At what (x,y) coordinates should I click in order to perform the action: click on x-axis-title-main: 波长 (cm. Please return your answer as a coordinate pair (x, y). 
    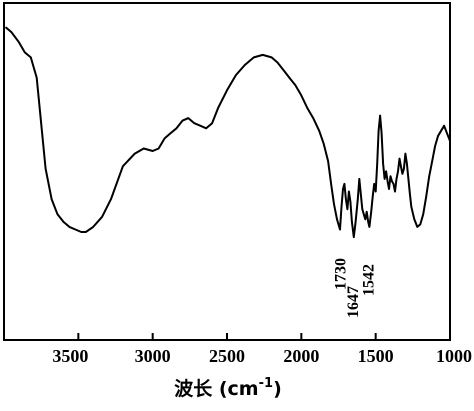
    Looking at the image, I should click on (216, 388).